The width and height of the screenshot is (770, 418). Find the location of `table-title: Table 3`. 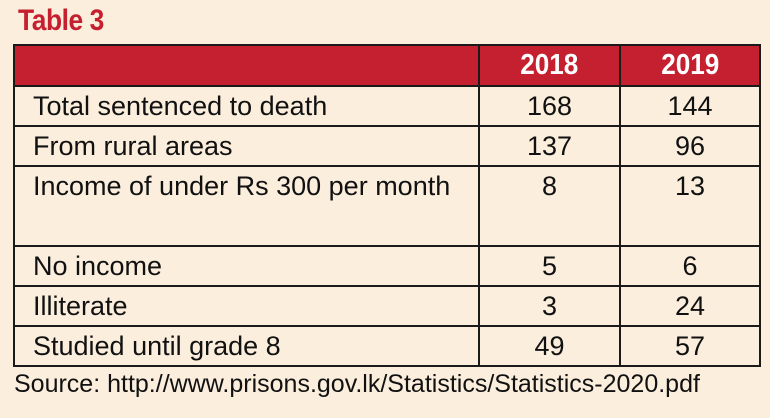

table-title: Table 3 is located at coordinates (61, 20).